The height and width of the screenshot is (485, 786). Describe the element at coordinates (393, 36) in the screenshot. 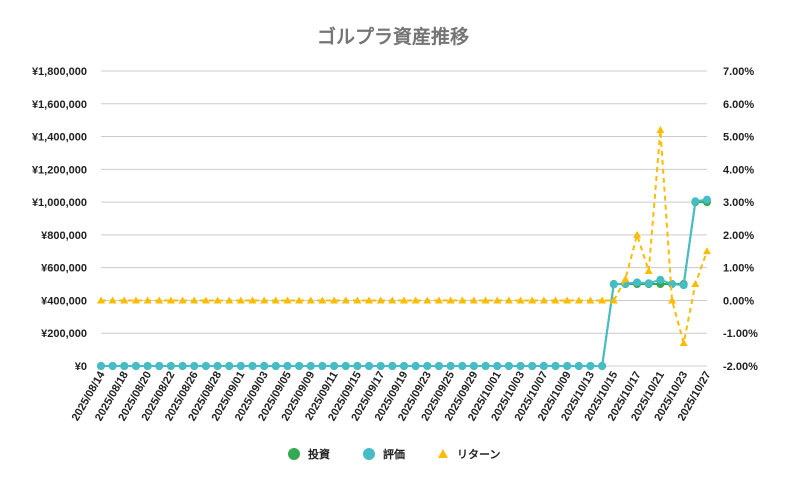

I see `chart-title: ゴルプラ資産推移` at that location.